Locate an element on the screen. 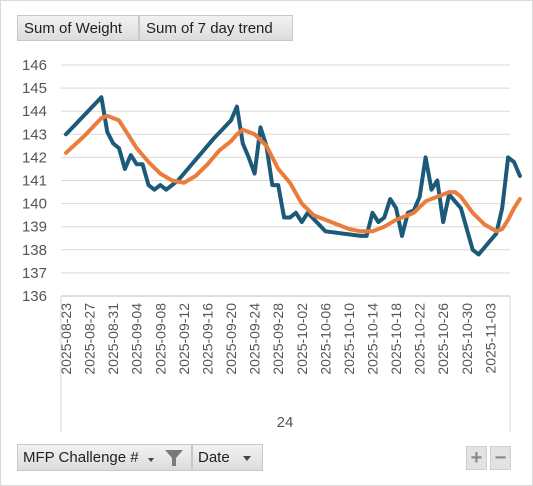 This screenshot has height=486, width=533. y-tick-label: 140 is located at coordinates (34, 204).